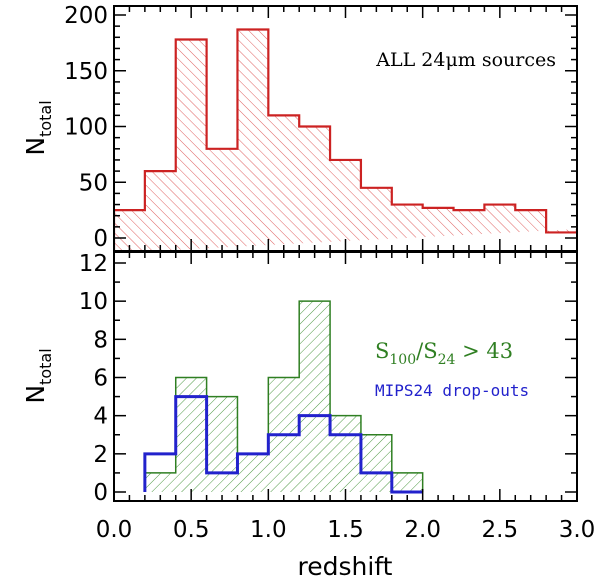 The width and height of the screenshot is (600, 580). Describe the element at coordinates (444, 353) in the screenshot. I see `ratio-annotation: S100/S24 > 43` at that location.